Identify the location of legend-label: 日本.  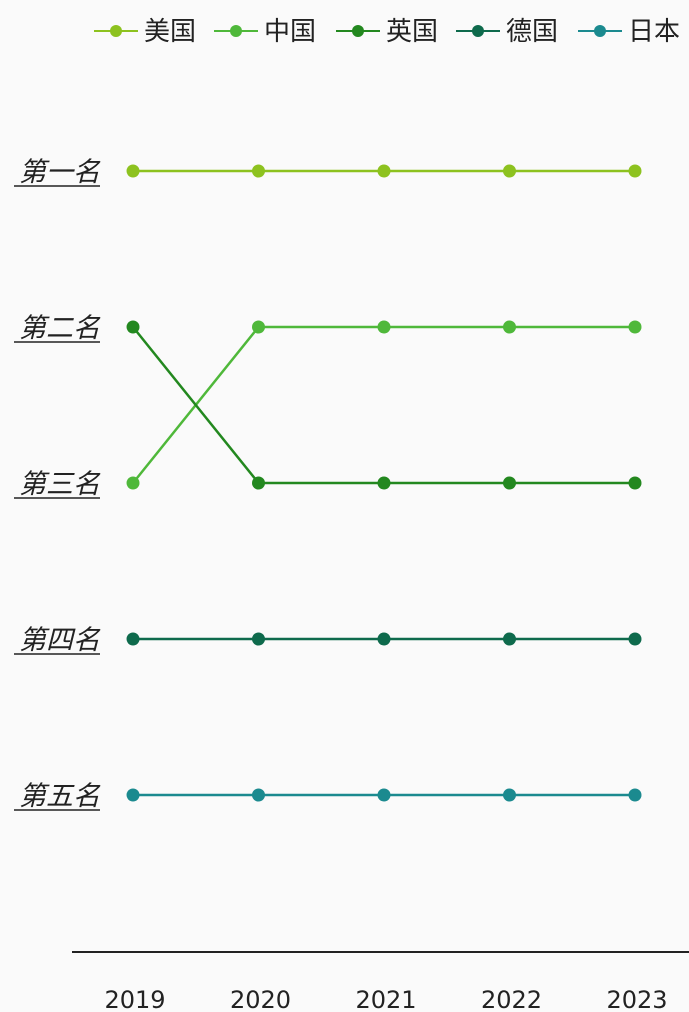
(654, 32).